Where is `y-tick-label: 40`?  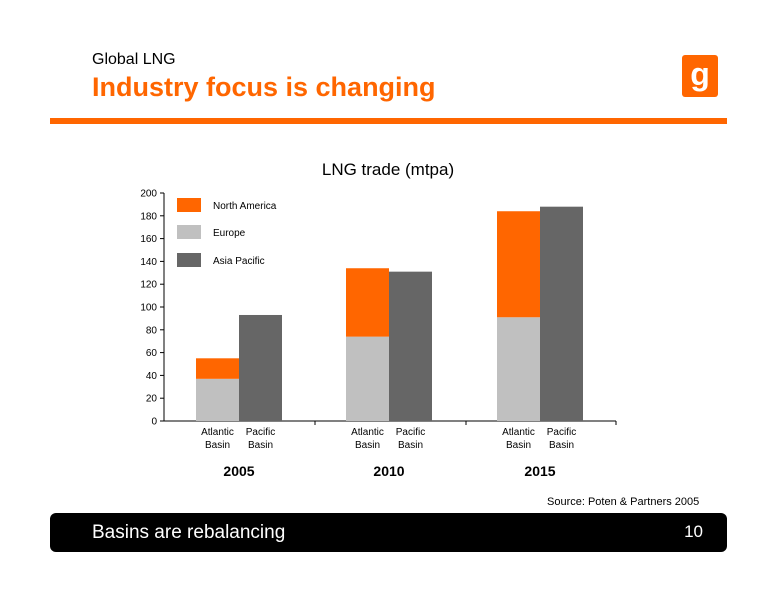 y-tick-label: 40 is located at coordinates (152, 376).